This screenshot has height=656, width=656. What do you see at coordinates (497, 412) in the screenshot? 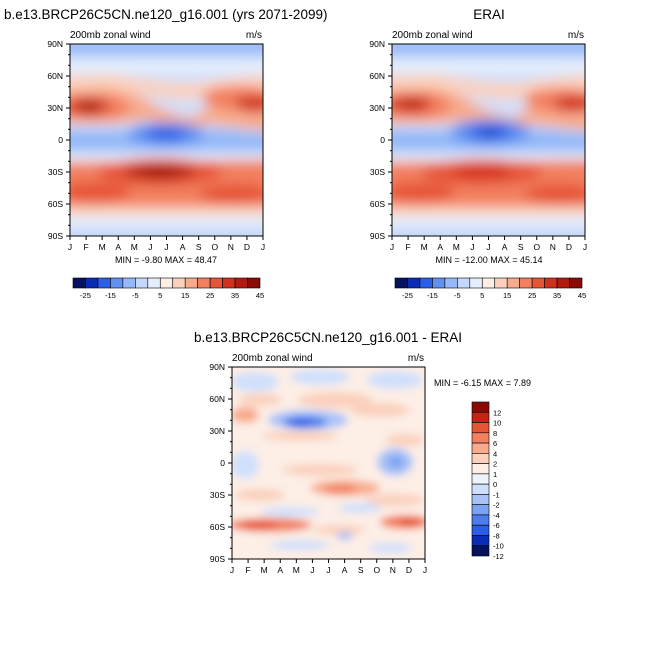
I see `colorbar-label: 12` at bounding box center [497, 412].